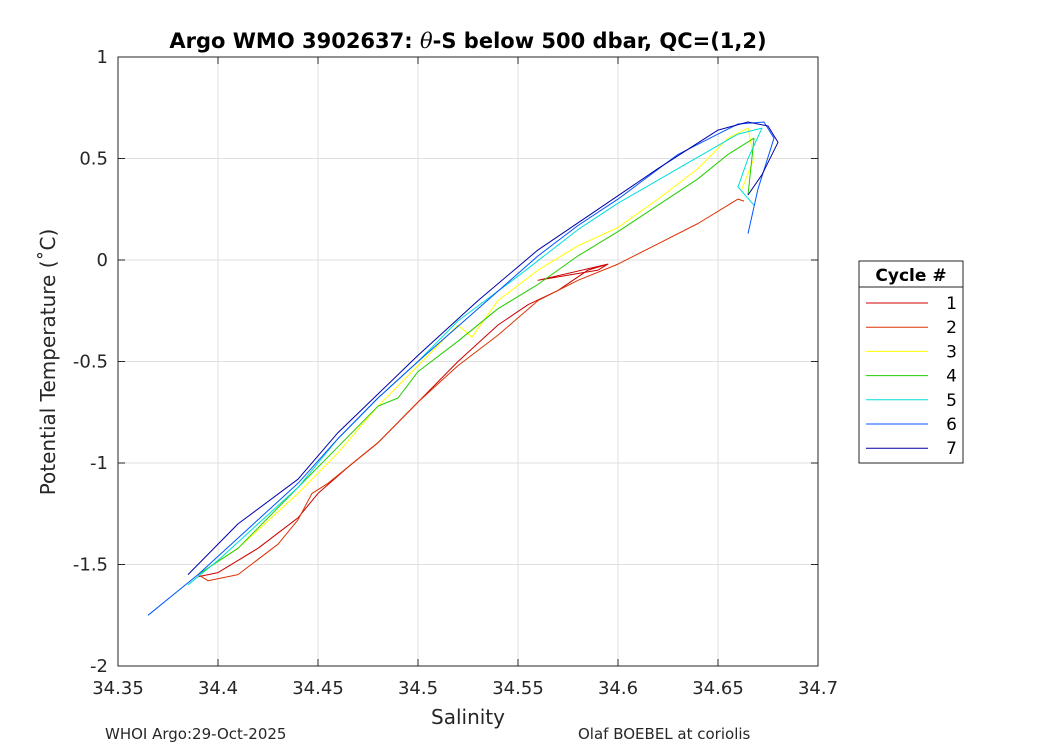  I want to click on x-tick-label: 34.5, so click(418, 688).